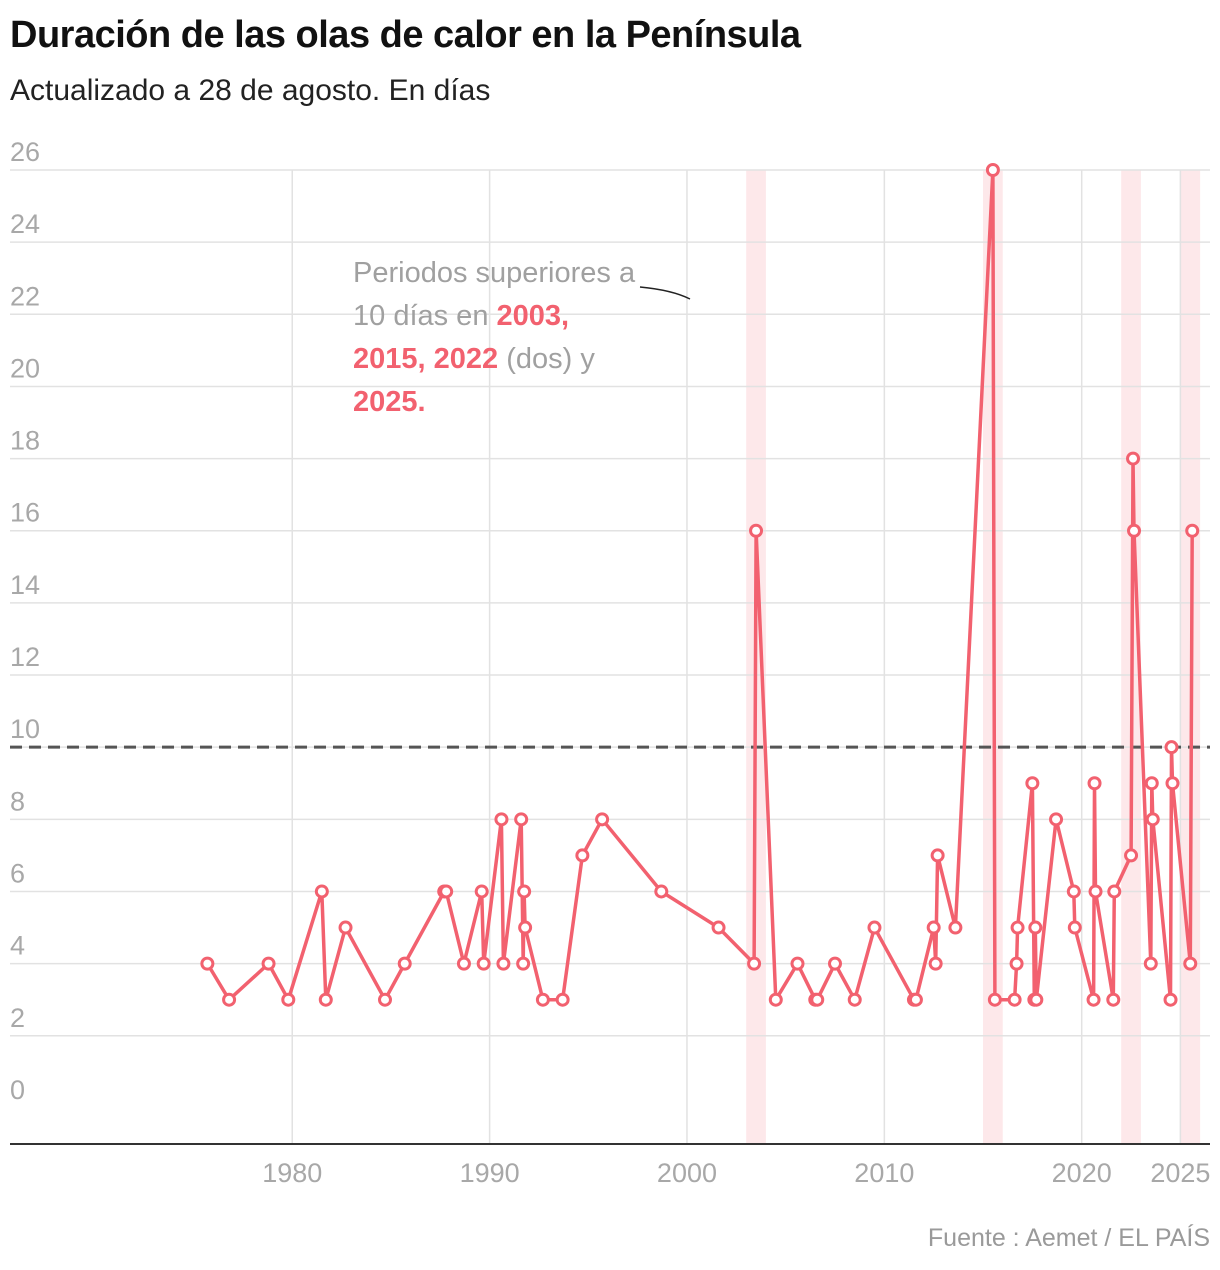 The width and height of the screenshot is (1220, 1270). What do you see at coordinates (17, 946) in the screenshot?
I see `y-tick-label-4: 4` at bounding box center [17, 946].